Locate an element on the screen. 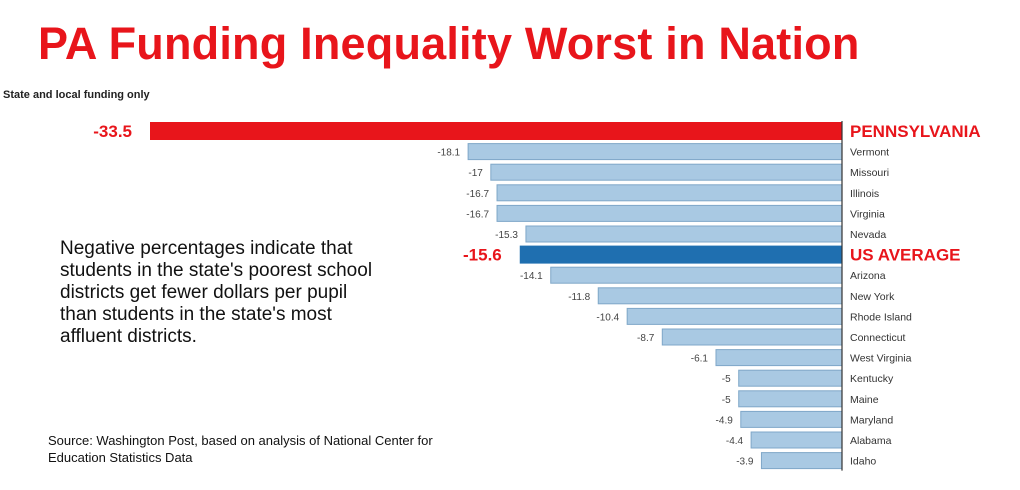 The height and width of the screenshot is (490, 1020). bar-nevada is located at coordinates (684, 234).